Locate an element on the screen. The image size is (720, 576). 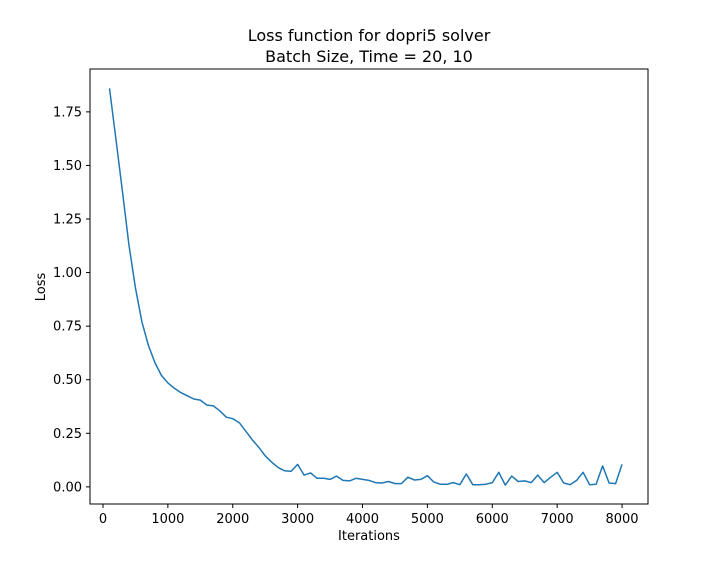
x-axis-ticks: 0 1000 2000 3000 4000 5000 6000 7000 8000 is located at coordinates (369, 515).